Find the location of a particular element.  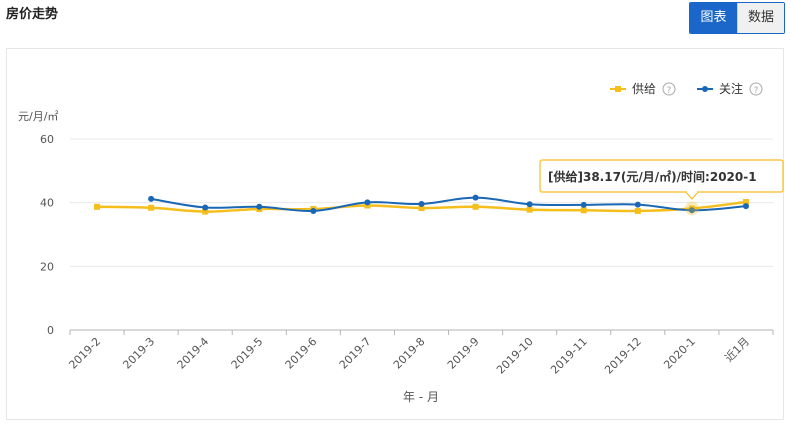

y-tick-label: 40 is located at coordinates (47, 203).